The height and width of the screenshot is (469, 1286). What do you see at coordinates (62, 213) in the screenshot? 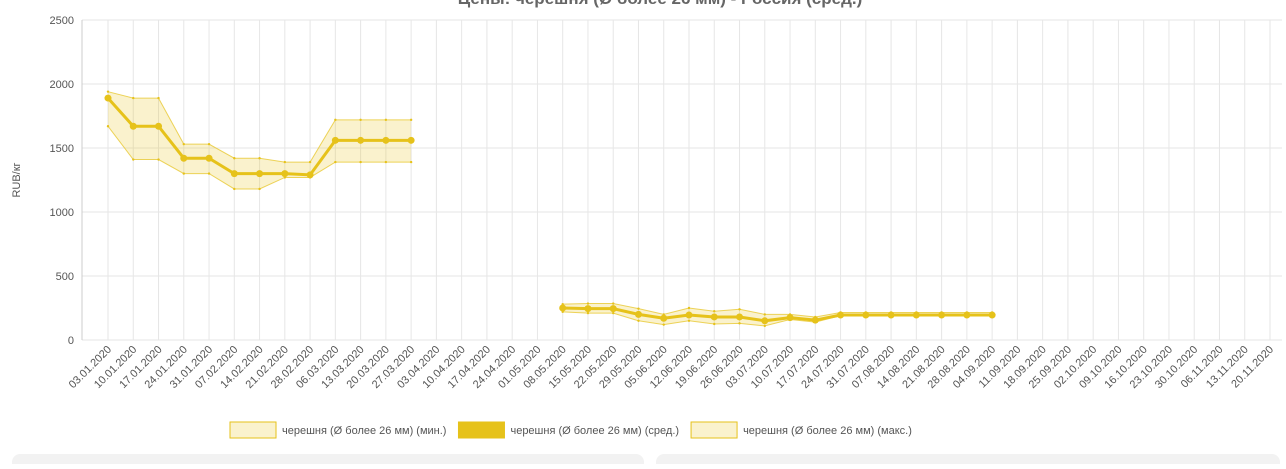
I see `y-tick-label: 1000` at bounding box center [62, 213].